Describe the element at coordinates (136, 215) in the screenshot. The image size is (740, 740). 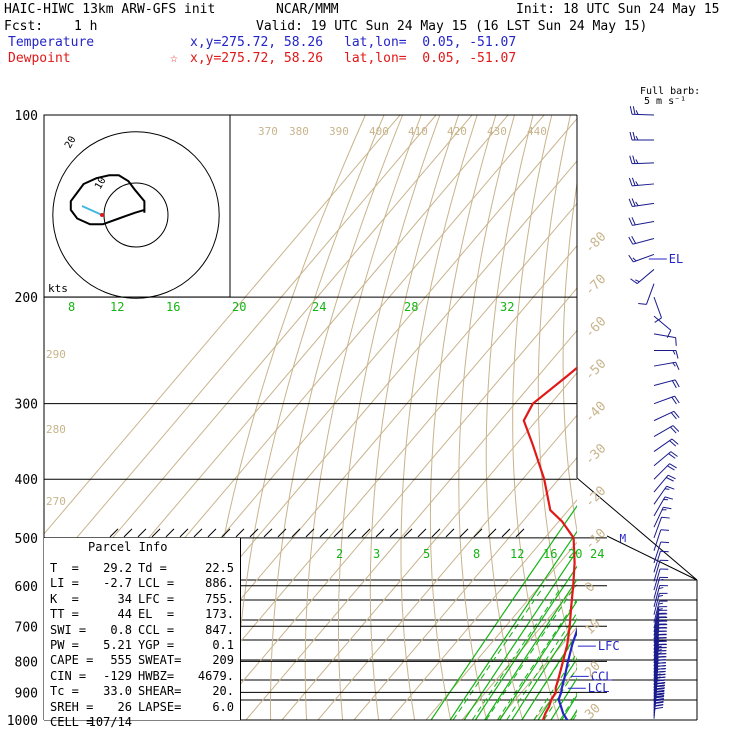
I see `hodograph-ring` at that location.